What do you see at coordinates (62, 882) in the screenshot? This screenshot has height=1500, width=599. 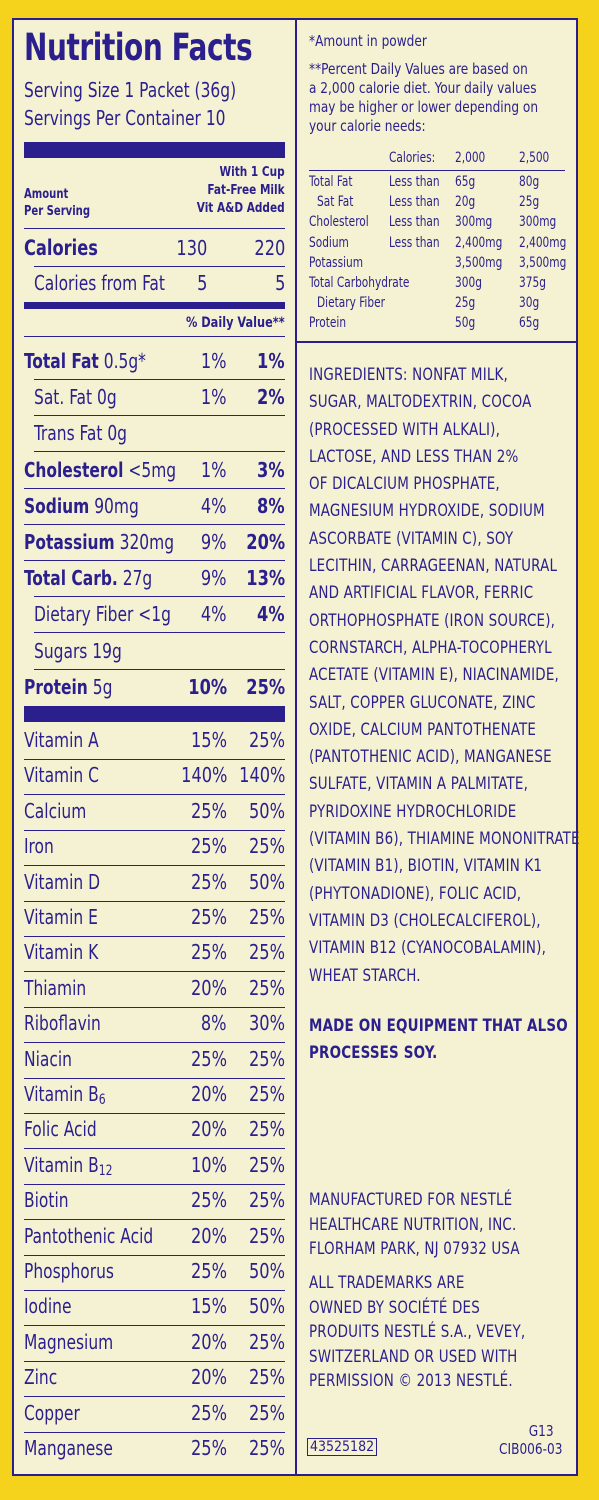 I see `vitamin-label: Vitamin D` at bounding box center [62, 882].